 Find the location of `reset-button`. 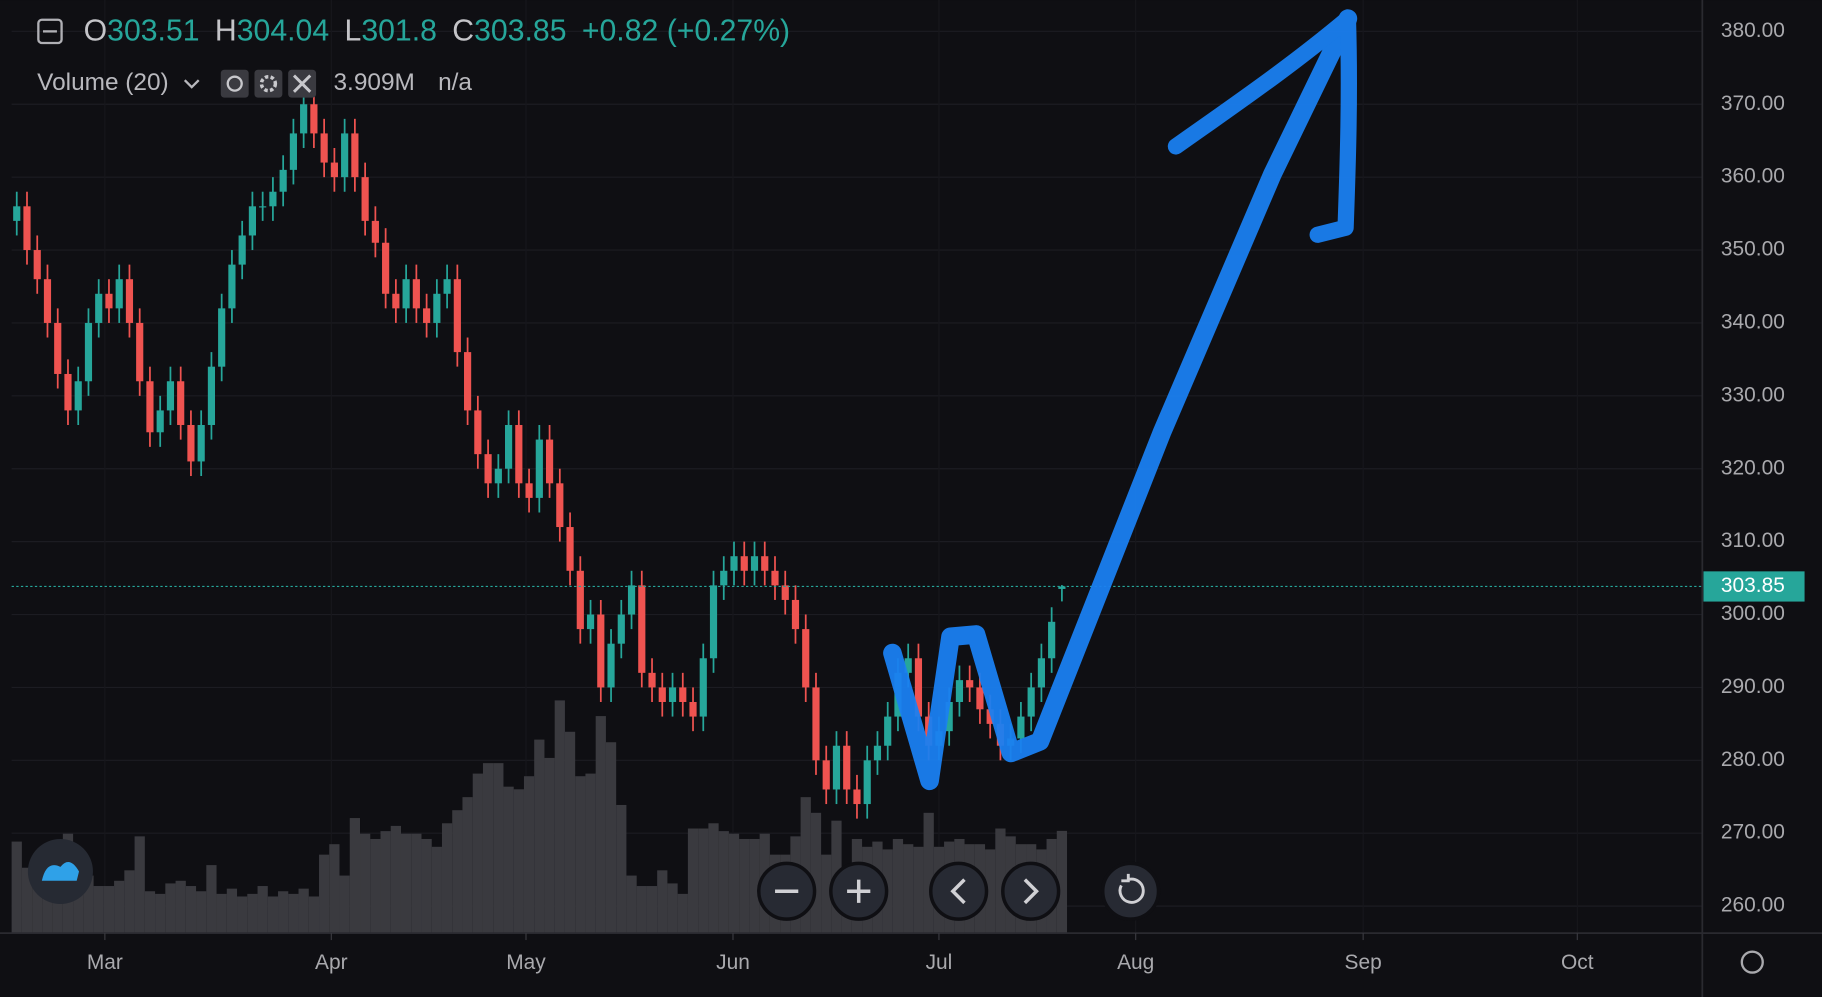

reset-button is located at coordinates (1130, 891).